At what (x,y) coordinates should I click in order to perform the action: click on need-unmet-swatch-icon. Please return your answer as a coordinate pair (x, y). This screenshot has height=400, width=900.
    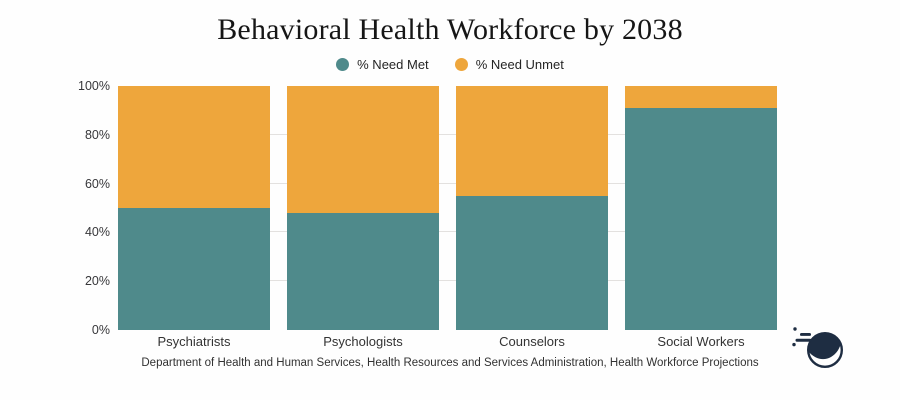
    Looking at the image, I should click on (461, 64).